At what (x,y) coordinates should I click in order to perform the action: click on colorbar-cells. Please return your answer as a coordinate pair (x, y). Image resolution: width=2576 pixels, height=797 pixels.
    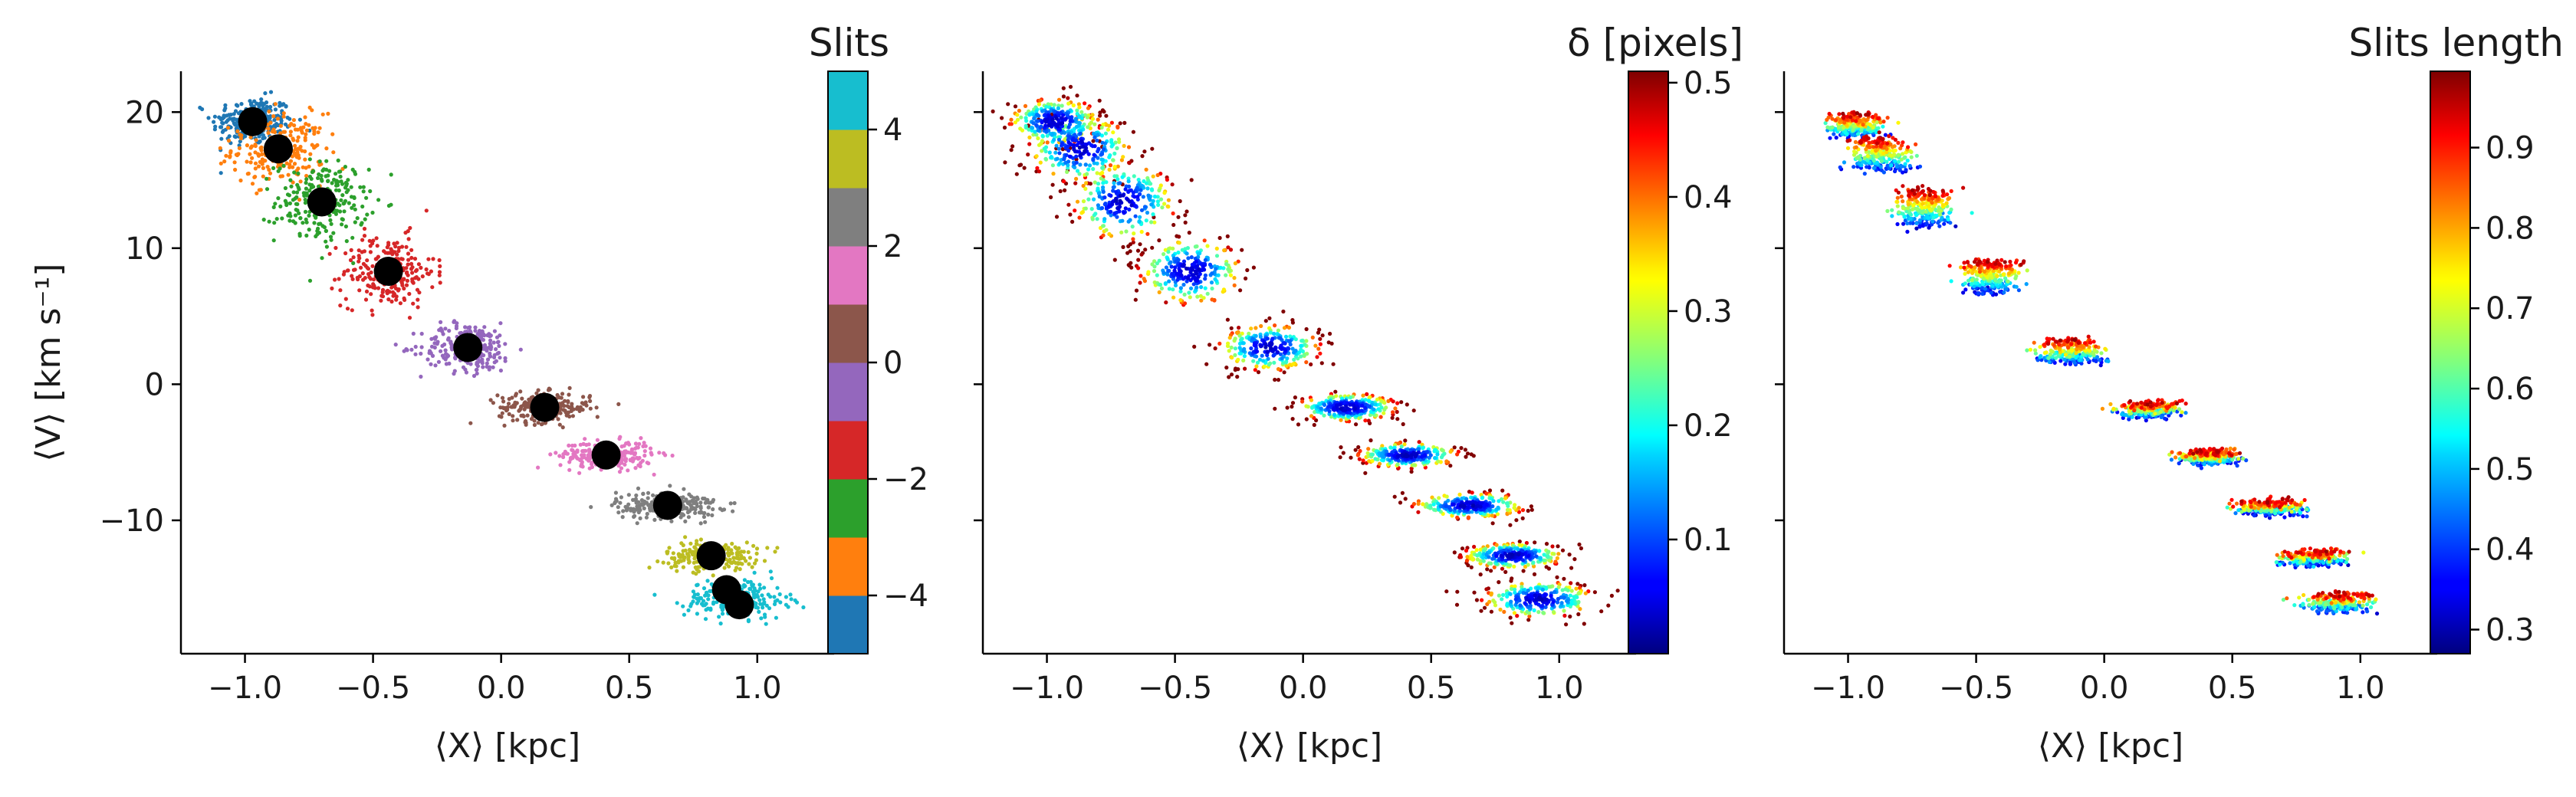
    Looking at the image, I should click on (848, 363).